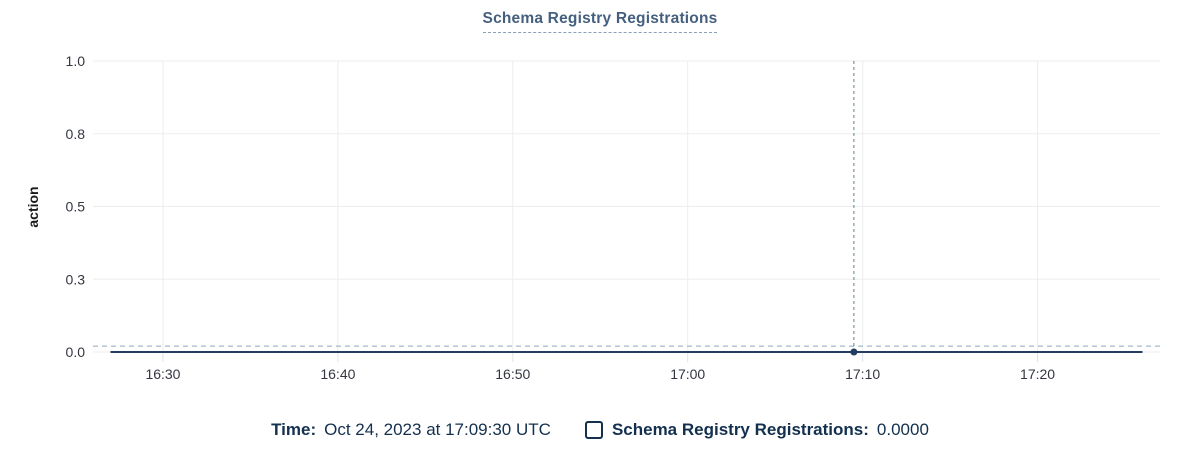  What do you see at coordinates (294, 429) in the screenshot?
I see `time-label: Time:` at bounding box center [294, 429].